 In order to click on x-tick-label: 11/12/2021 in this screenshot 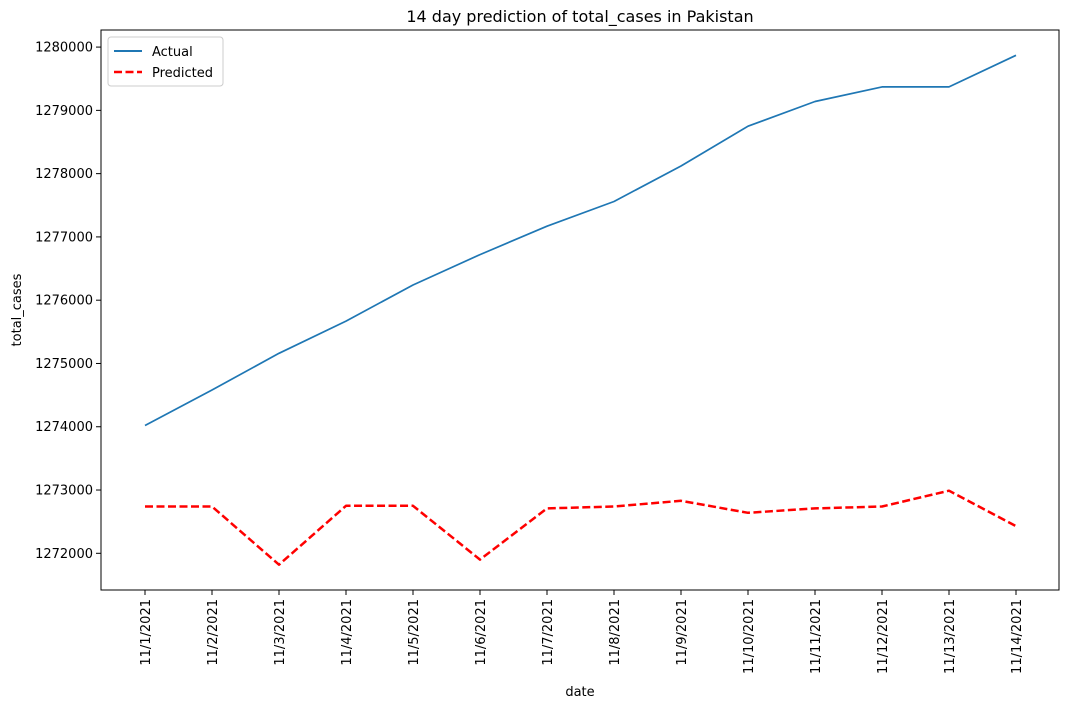, I will do `click(883, 636)`.